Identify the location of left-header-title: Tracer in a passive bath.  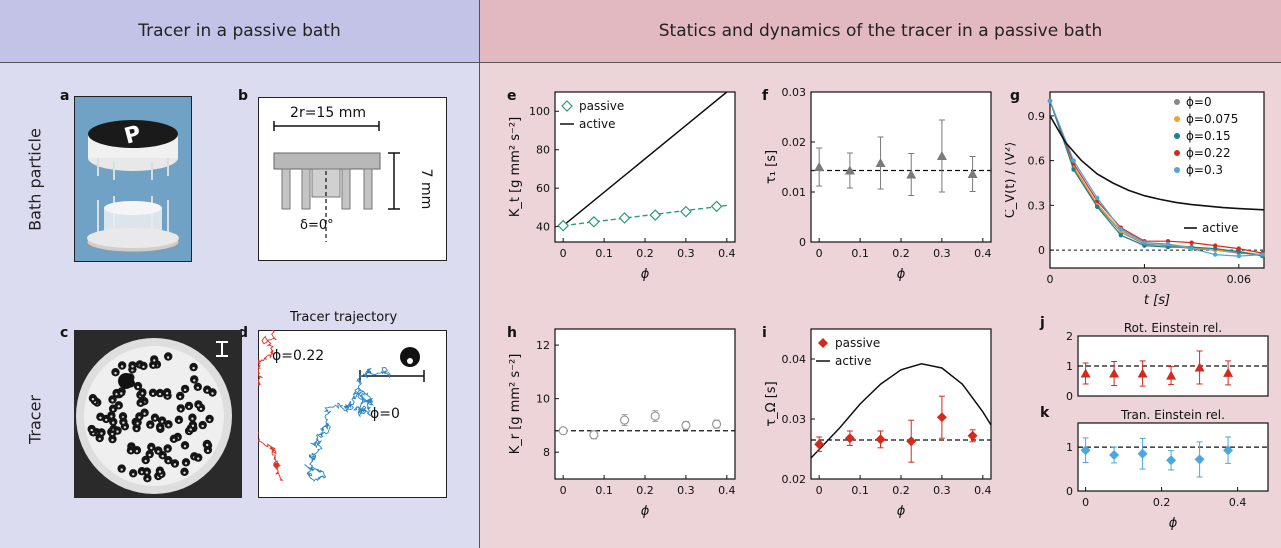
(239, 31).